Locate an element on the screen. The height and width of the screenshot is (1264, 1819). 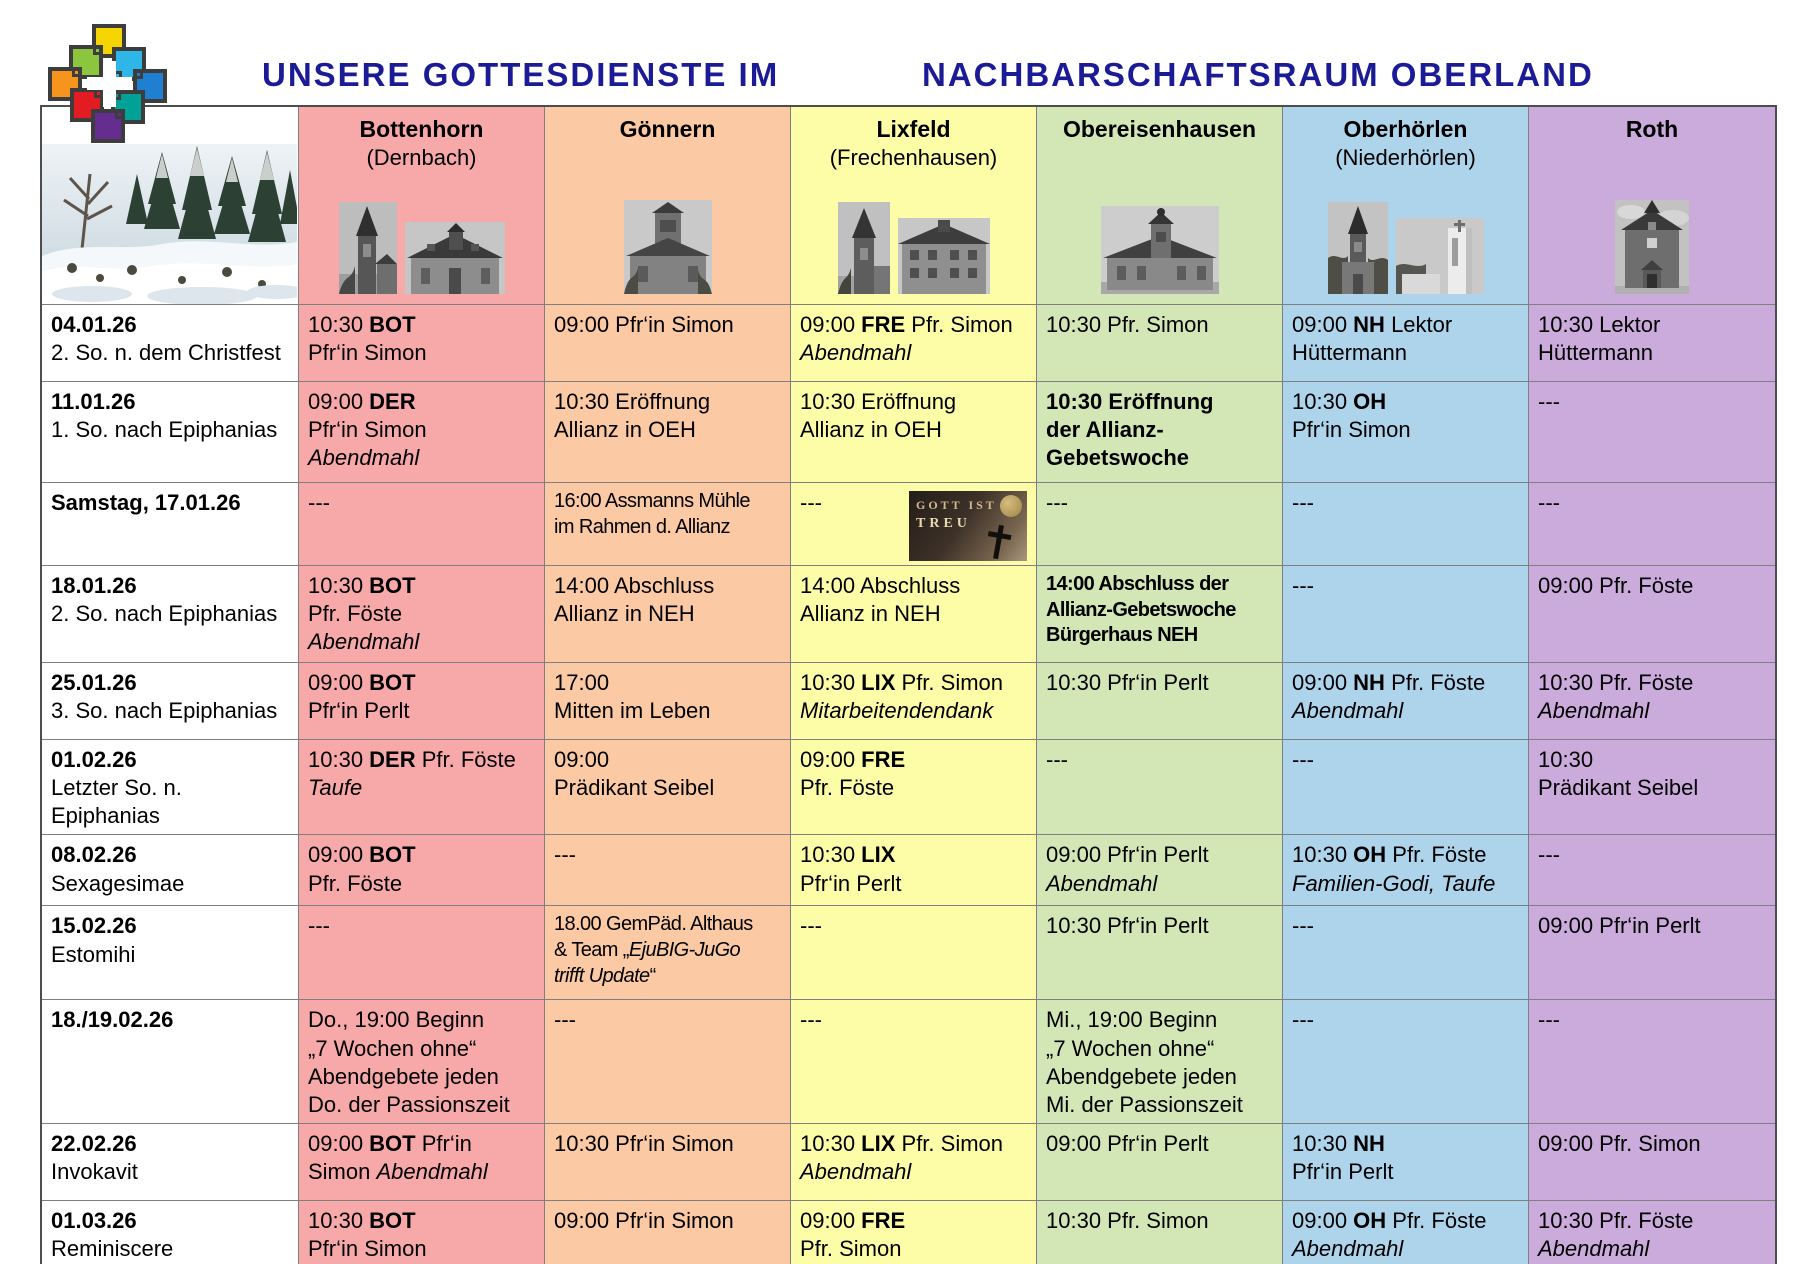
location-name: Roth is located at coordinates (1652, 129).